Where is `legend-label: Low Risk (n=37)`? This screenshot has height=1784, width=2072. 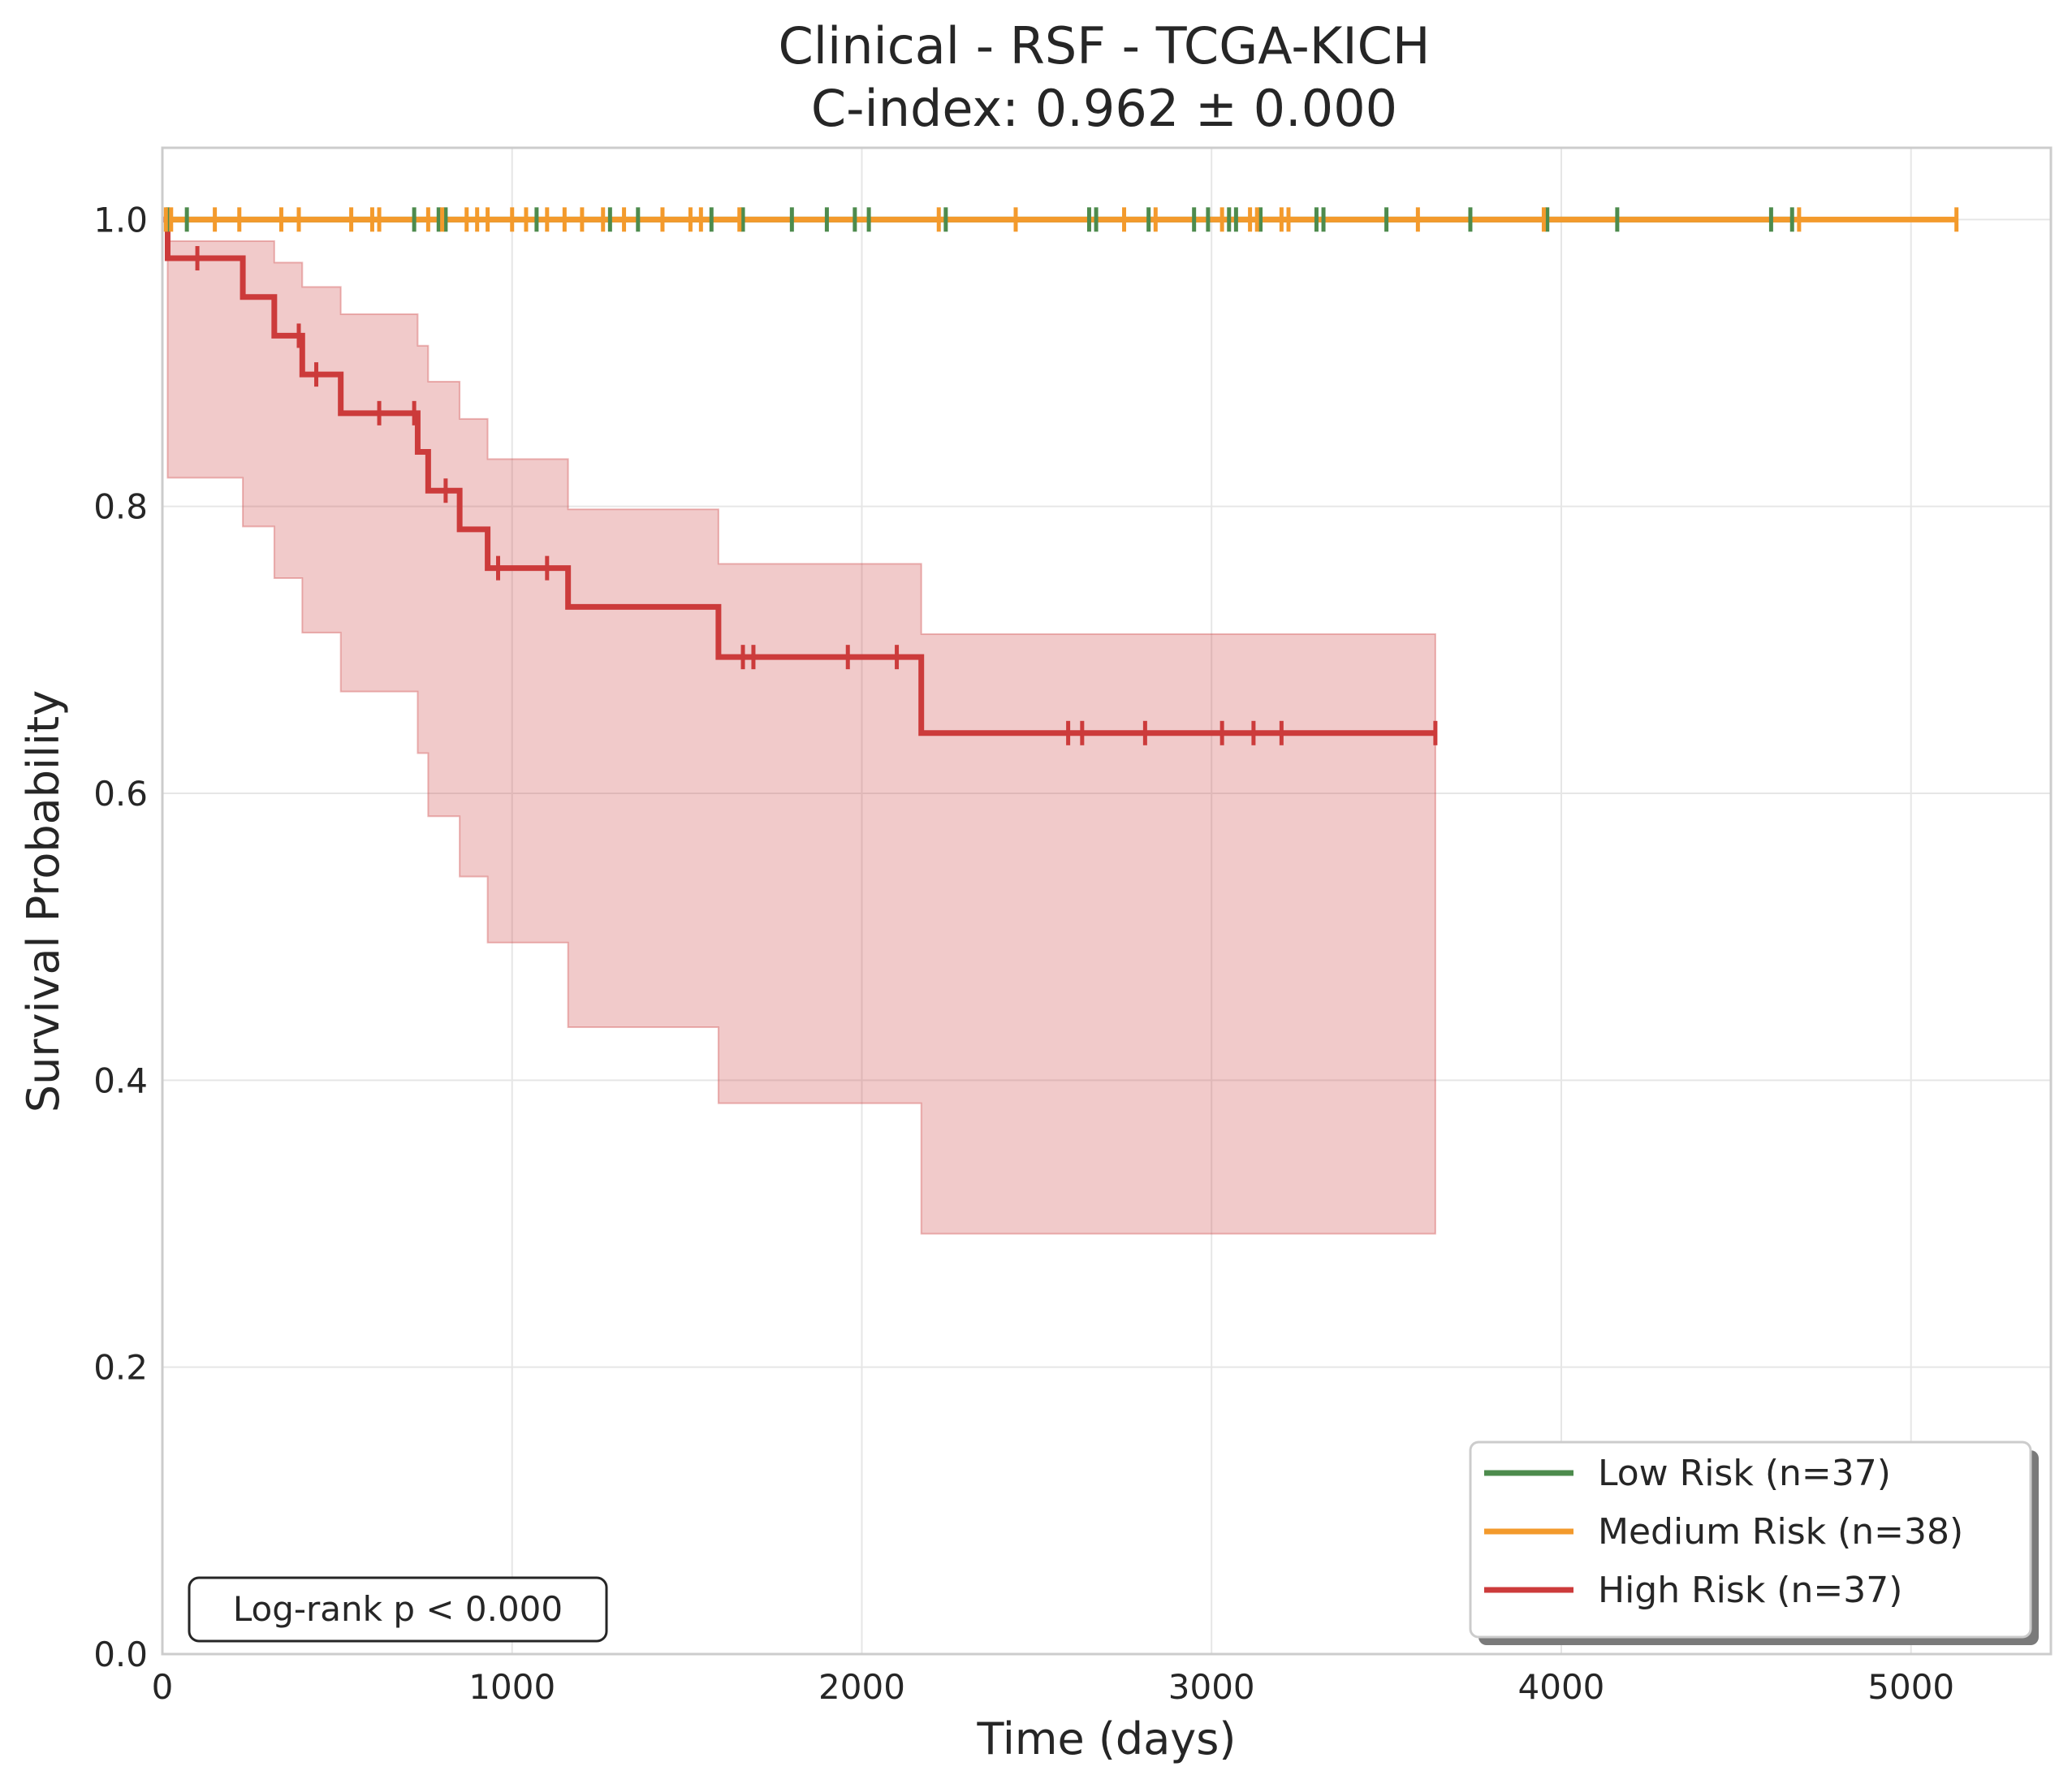 legend-label: Low Risk (n=37) is located at coordinates (1744, 1473).